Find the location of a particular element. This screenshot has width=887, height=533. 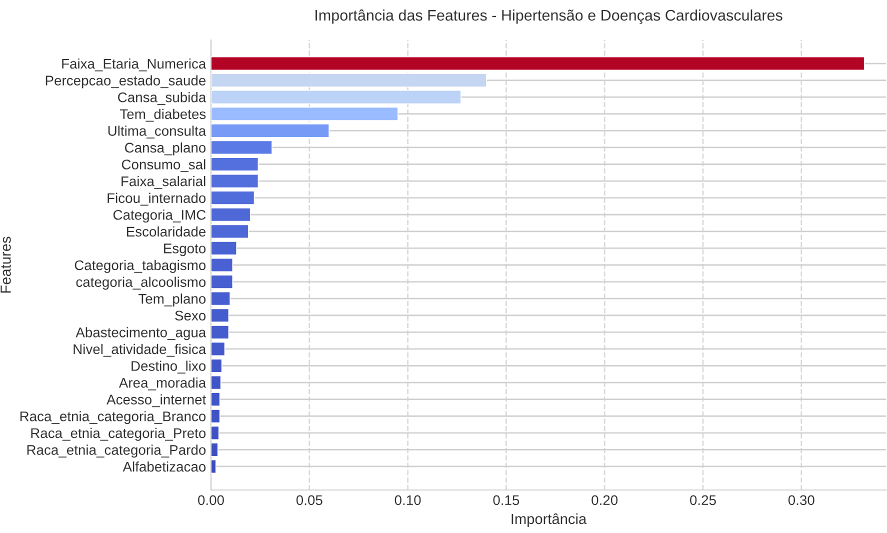

y-tick-label: categoria_alcoolismo is located at coordinates (141, 283).